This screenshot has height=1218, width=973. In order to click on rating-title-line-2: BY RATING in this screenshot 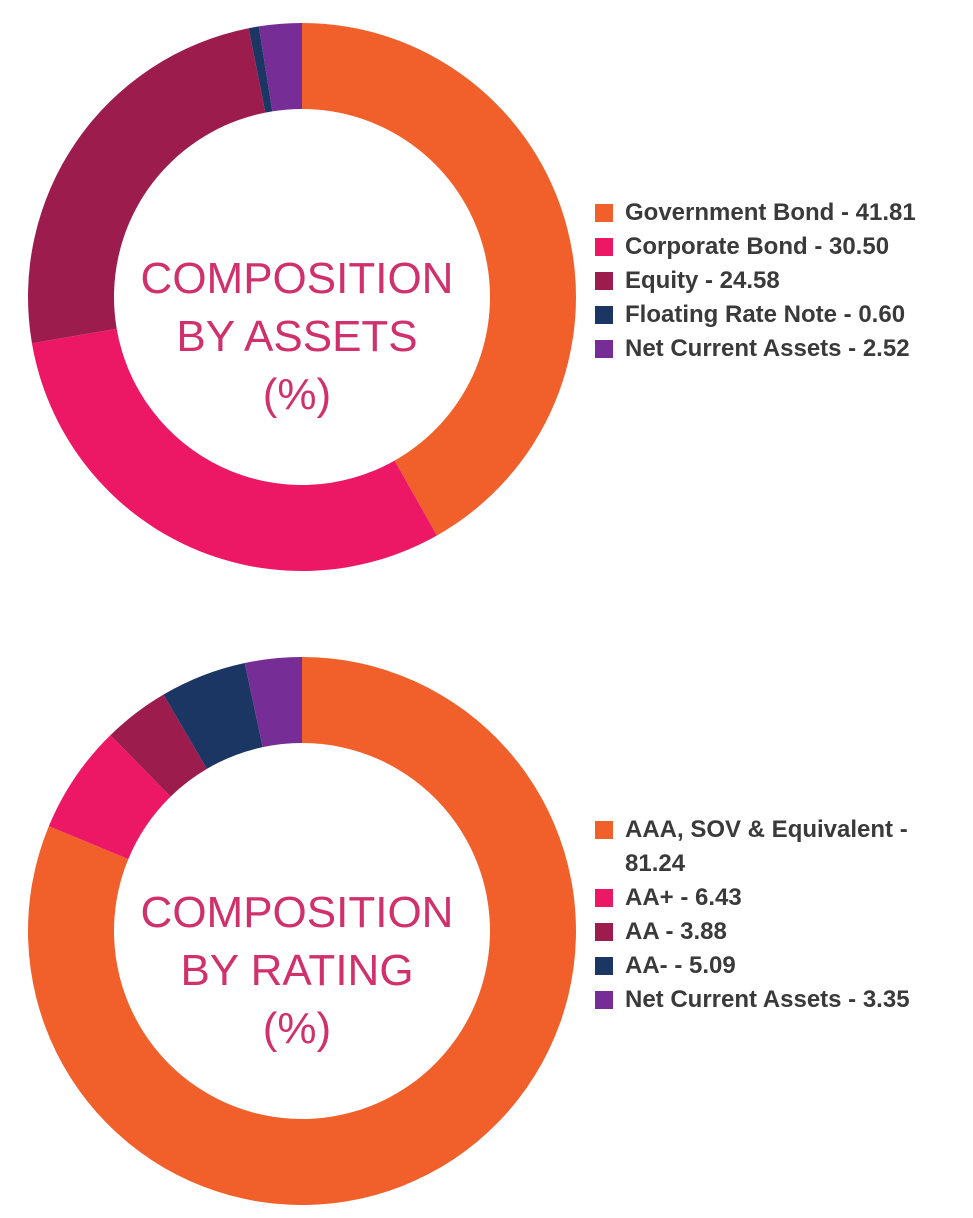, I will do `click(297, 970)`.